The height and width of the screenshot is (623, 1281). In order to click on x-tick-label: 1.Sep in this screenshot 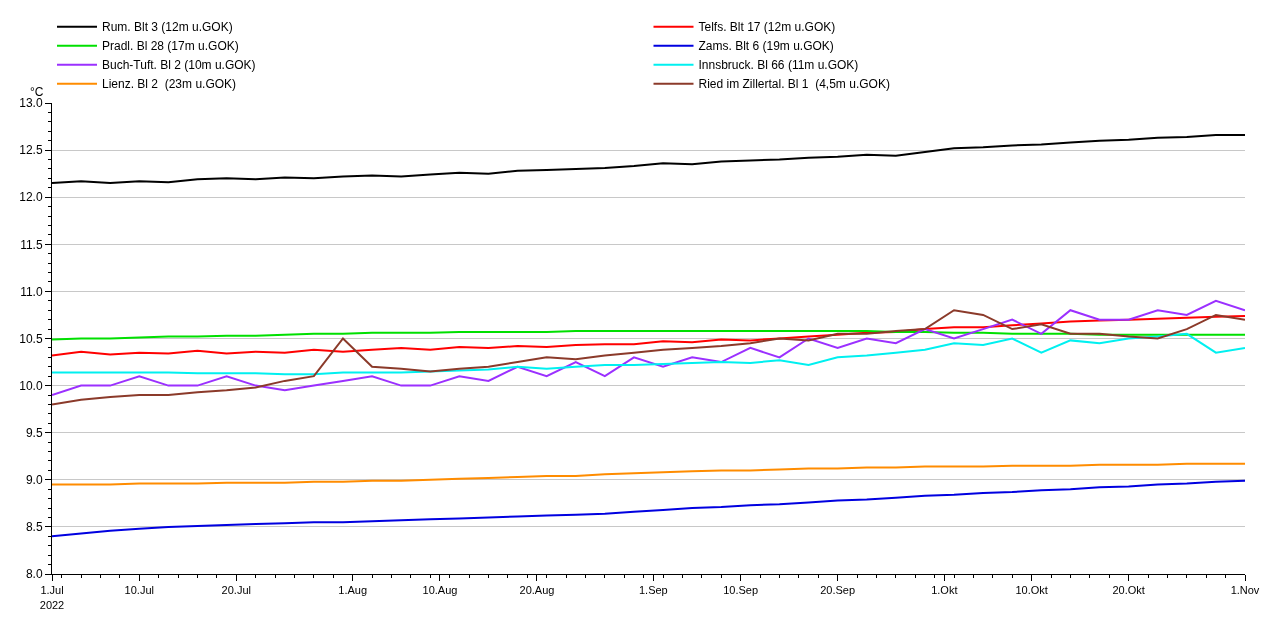, I will do `click(653, 590)`.